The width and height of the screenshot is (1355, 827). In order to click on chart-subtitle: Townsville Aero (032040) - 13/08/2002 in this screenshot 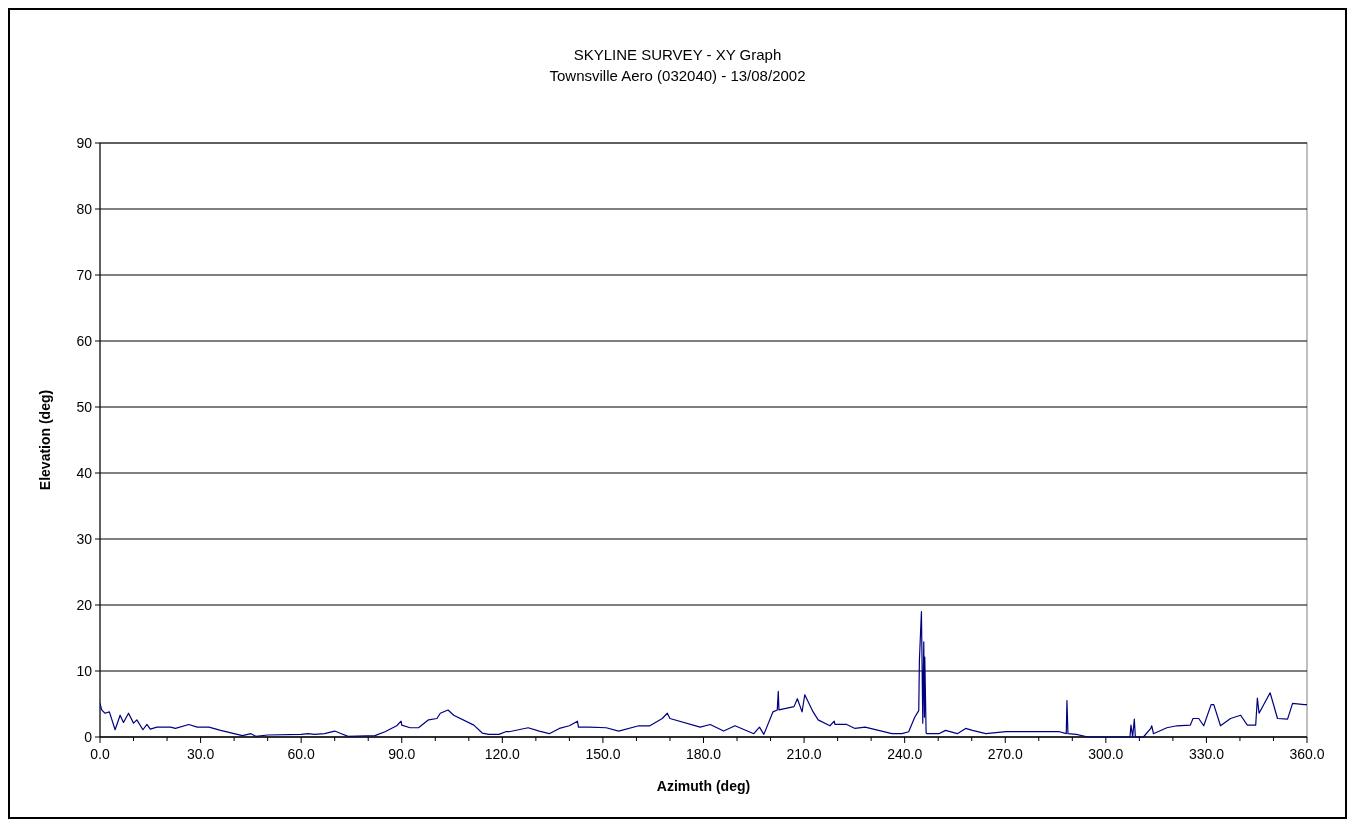, I will do `click(677, 75)`.